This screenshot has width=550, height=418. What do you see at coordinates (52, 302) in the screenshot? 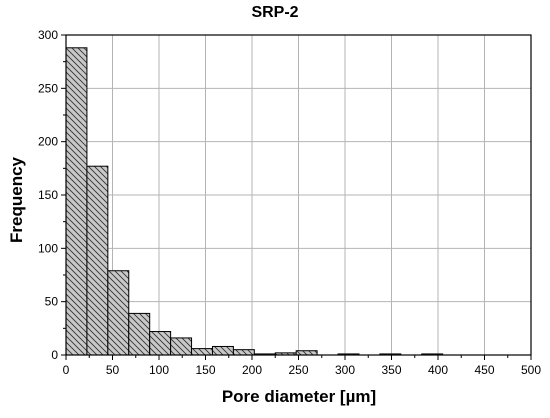
I see `y-tick-label: 50` at bounding box center [52, 302].